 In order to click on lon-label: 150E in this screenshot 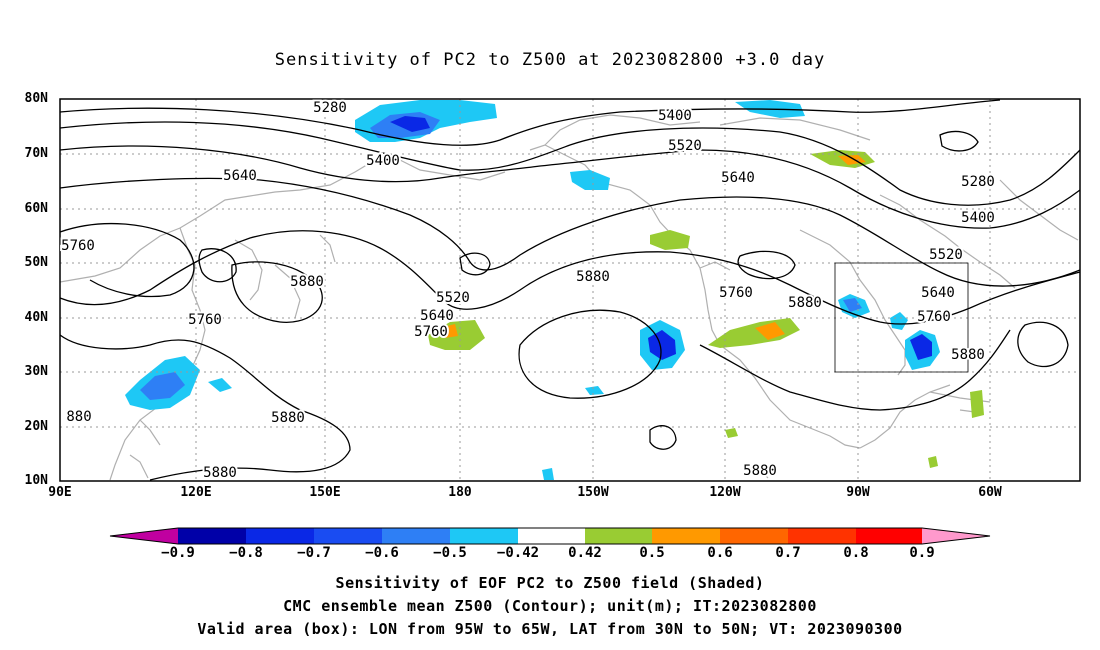, I will do `click(325, 492)`.